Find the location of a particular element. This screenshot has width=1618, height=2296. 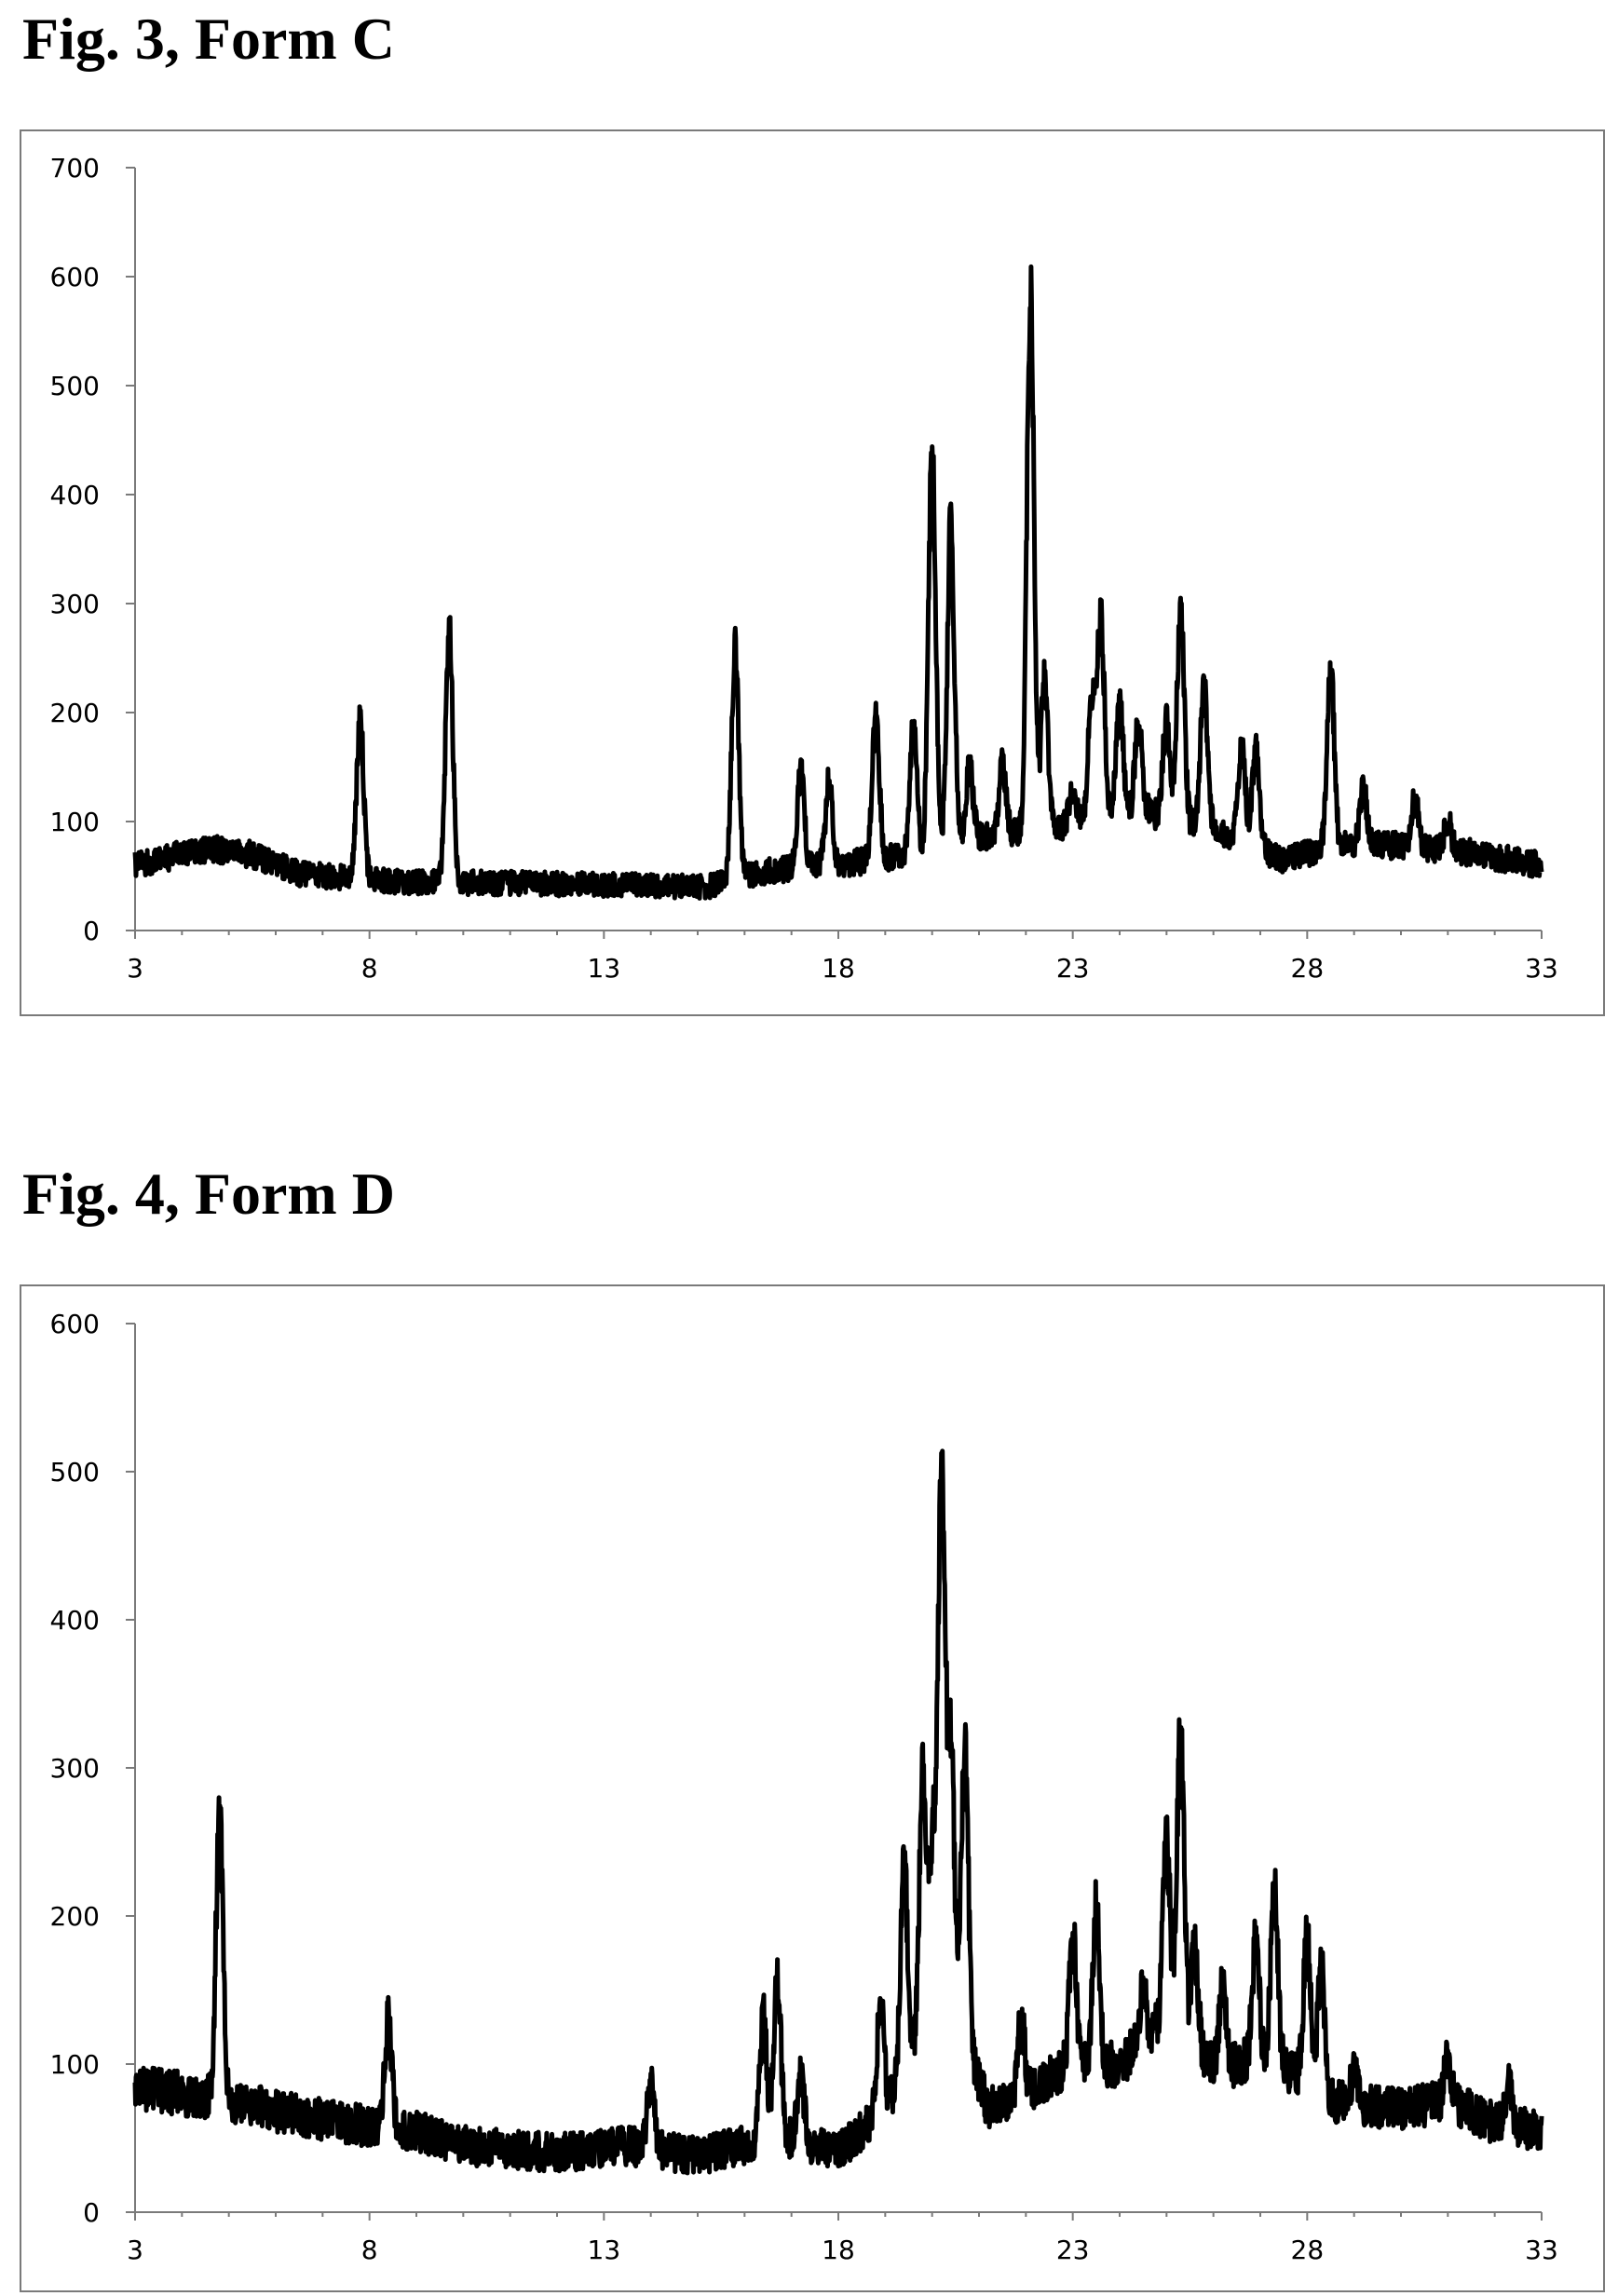

figure-3-title: Fig. 3, Form C is located at coordinates (209, 39).